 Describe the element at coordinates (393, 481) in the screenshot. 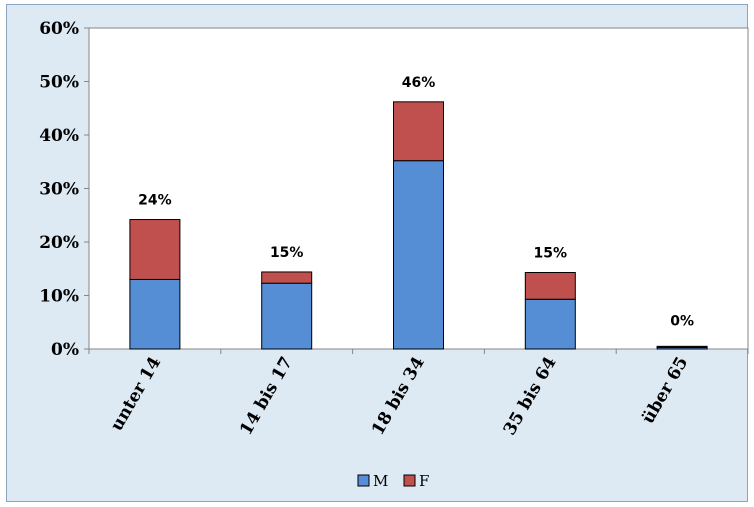

I see `legend: M F` at that location.